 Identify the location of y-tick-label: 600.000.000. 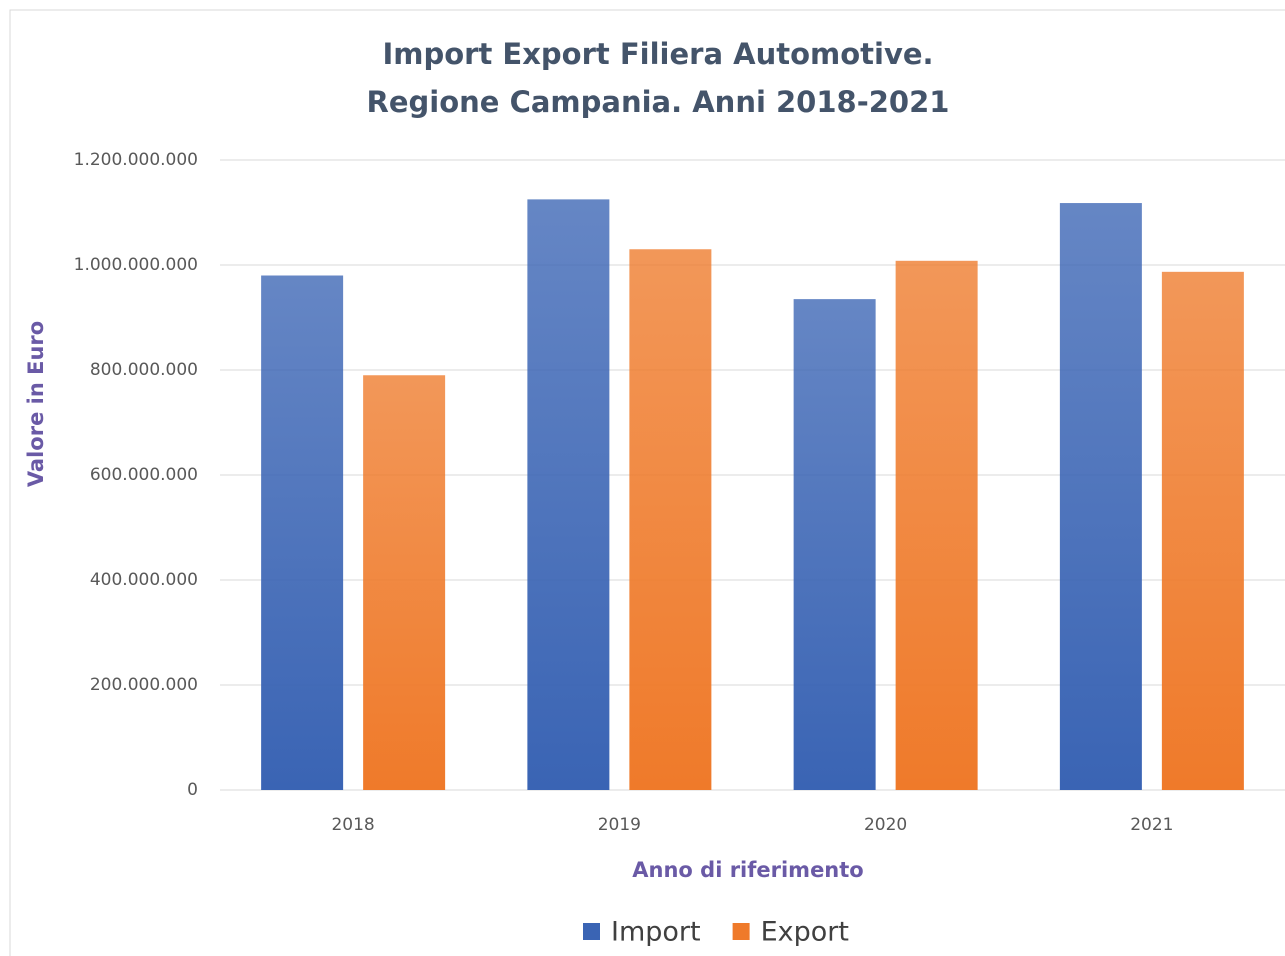
(144, 475).